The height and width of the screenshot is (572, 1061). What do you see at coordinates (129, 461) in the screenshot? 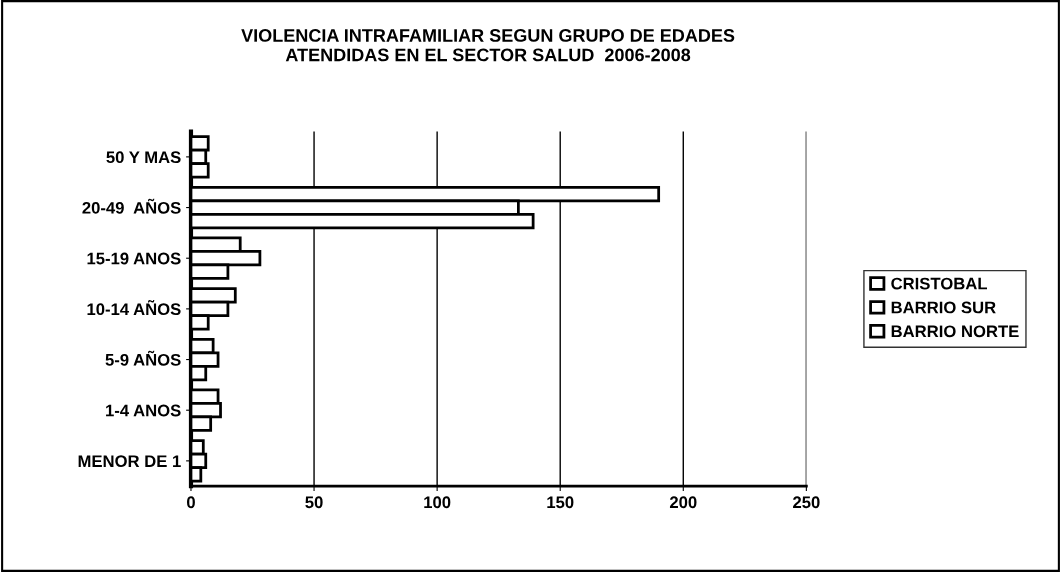
I see `y-tick-label: MENOR DE 1` at bounding box center [129, 461].